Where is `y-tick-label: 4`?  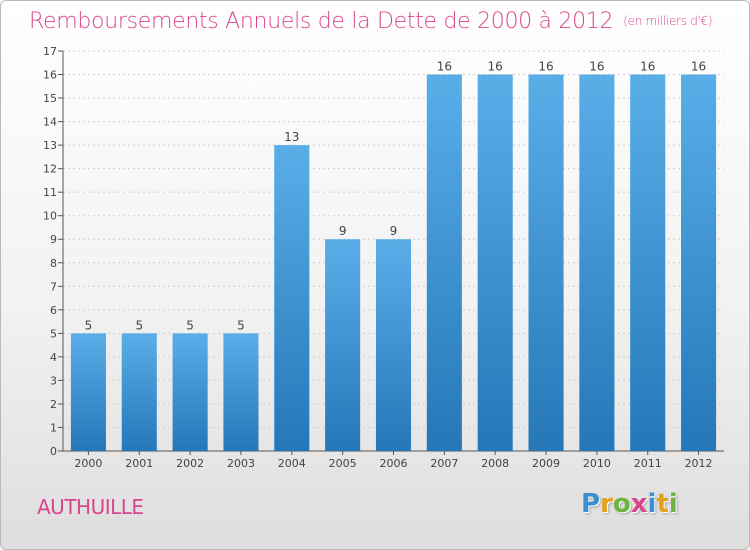
y-tick-label: 4 is located at coordinates (53, 357).